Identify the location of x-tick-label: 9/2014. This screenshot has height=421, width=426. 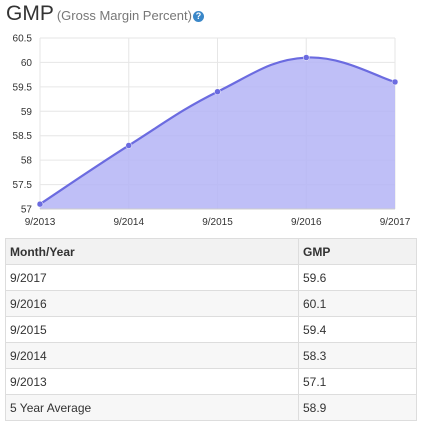
(128, 222).